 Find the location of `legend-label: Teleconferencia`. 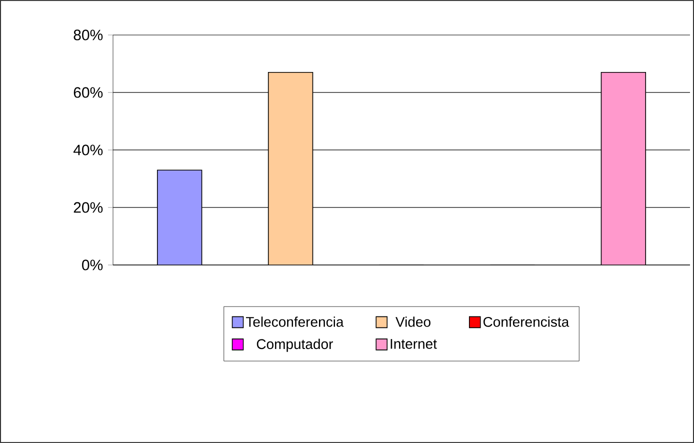

legend-label: Teleconferencia is located at coordinates (295, 321).